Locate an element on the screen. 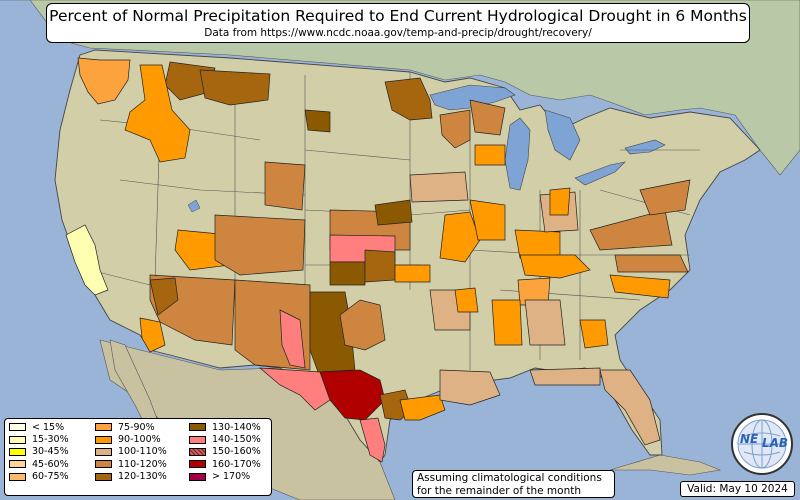 The width and height of the screenshot is (800, 500). note-line-2: for the remainder of the month is located at coordinates (499, 490).